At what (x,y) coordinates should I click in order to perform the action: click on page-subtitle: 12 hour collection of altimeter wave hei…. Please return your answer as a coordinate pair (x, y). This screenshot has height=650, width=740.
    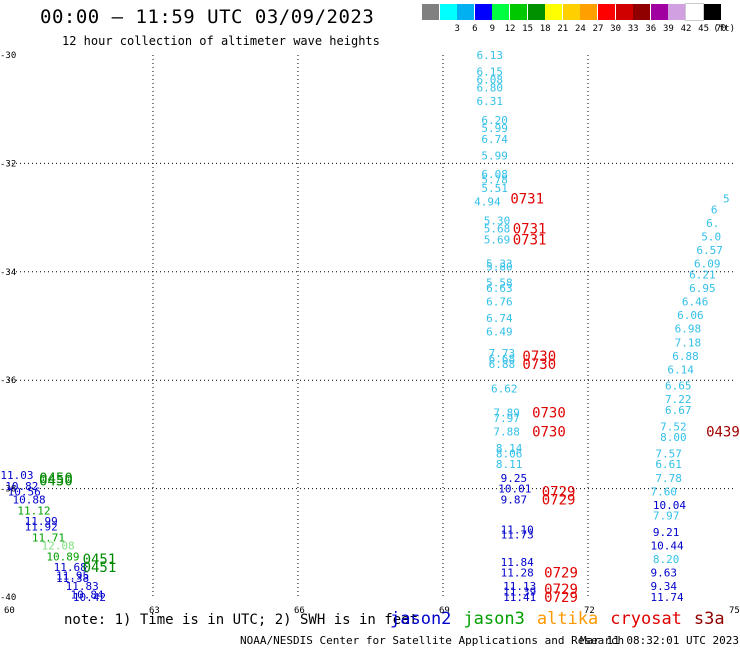
    Looking at the image, I should click on (221, 41).